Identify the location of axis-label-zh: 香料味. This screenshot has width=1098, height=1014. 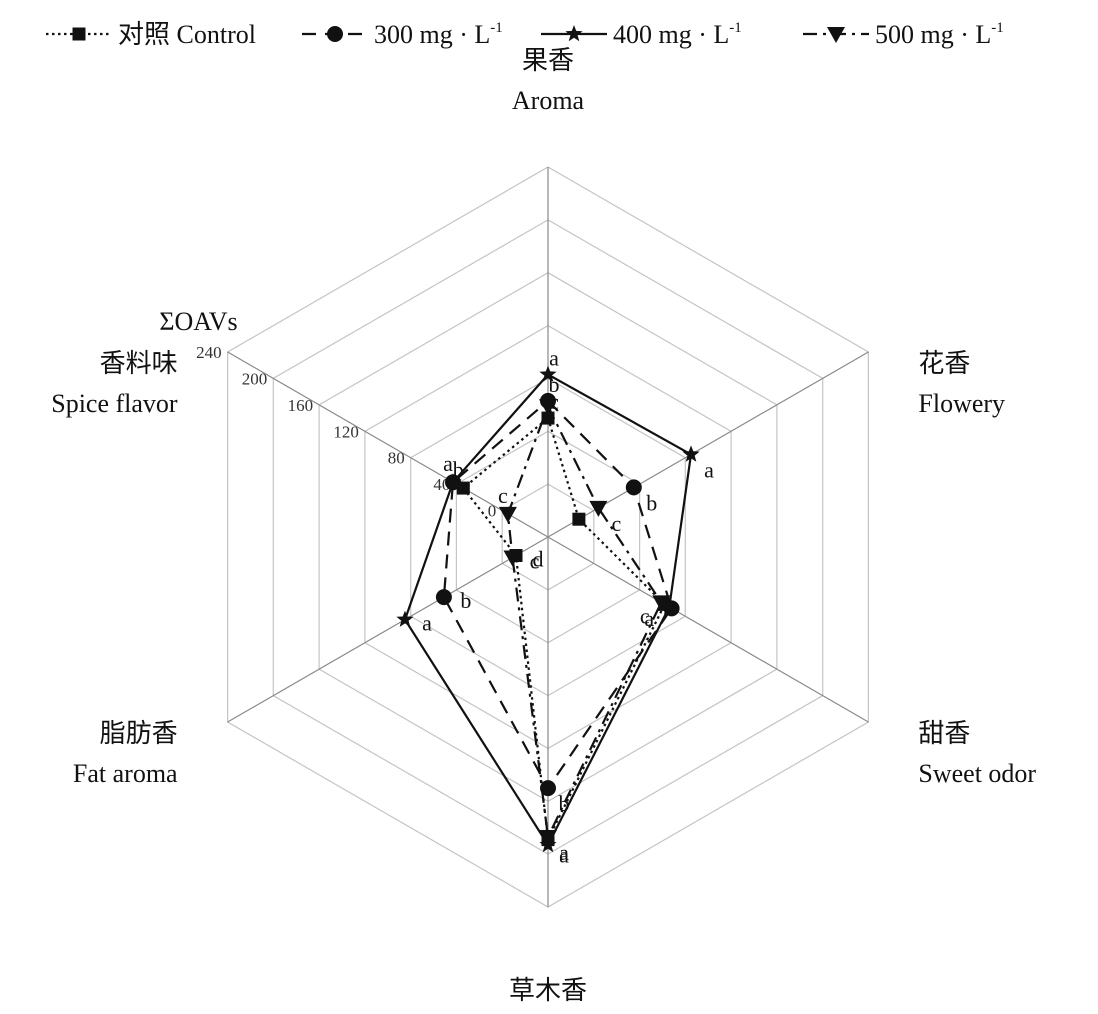
(139, 364).